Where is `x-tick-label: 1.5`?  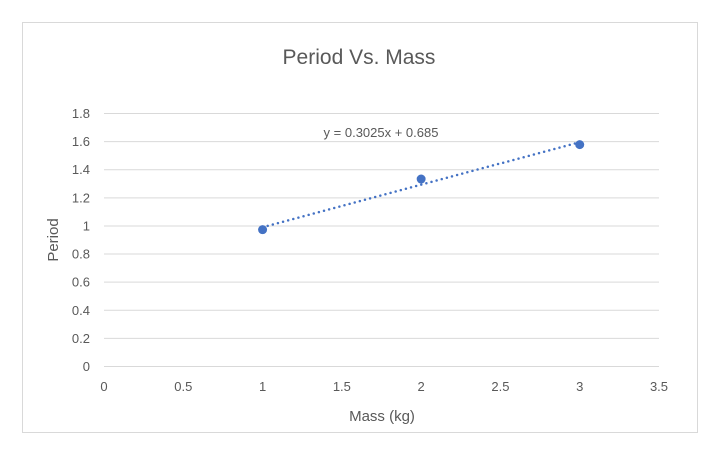
x-tick-label: 1.5 is located at coordinates (342, 386).